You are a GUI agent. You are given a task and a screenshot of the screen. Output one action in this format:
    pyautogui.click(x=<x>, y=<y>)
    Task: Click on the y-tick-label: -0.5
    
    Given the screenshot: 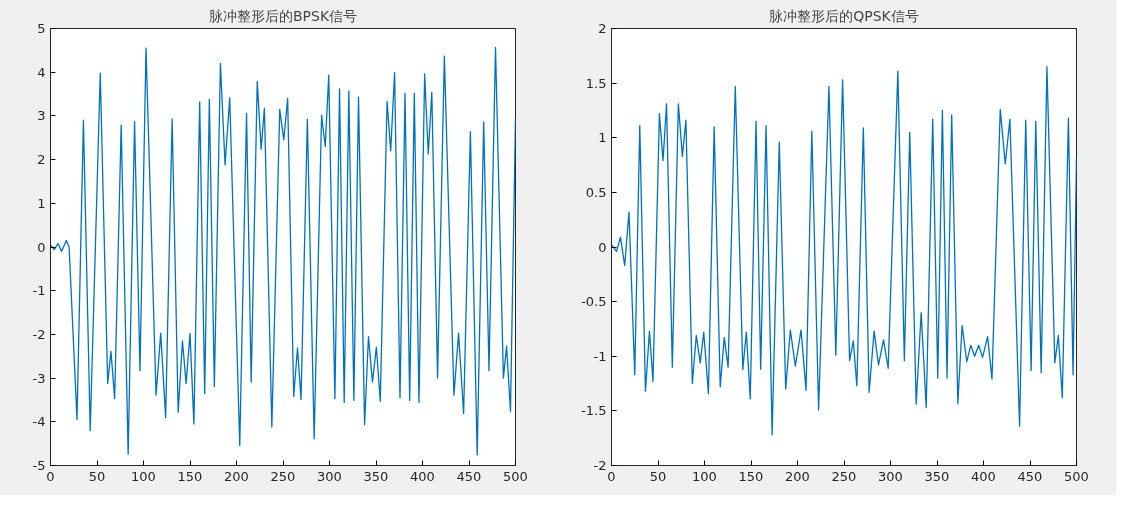 What is the action you would take?
    pyautogui.click(x=594, y=302)
    